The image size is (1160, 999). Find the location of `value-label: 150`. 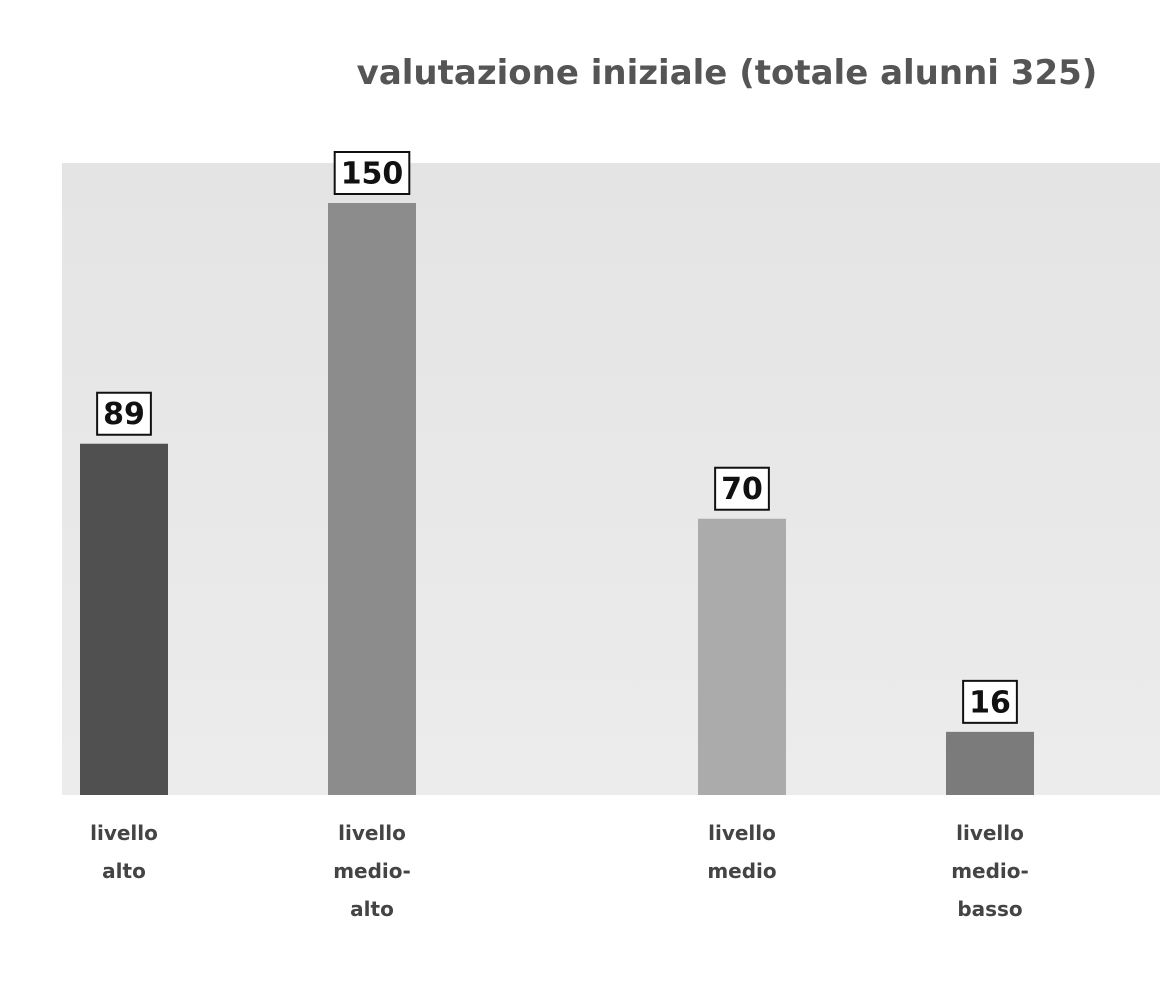

value-label: 150 is located at coordinates (372, 174).